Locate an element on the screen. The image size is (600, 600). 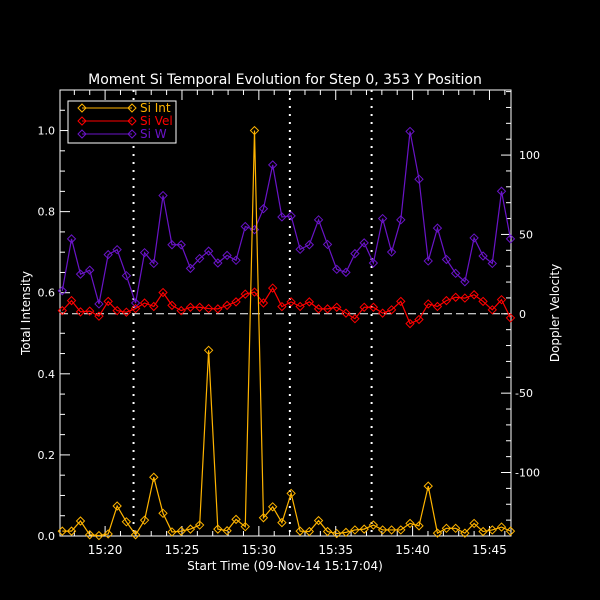
y-tick-label: 0.0 is located at coordinates (47, 536).